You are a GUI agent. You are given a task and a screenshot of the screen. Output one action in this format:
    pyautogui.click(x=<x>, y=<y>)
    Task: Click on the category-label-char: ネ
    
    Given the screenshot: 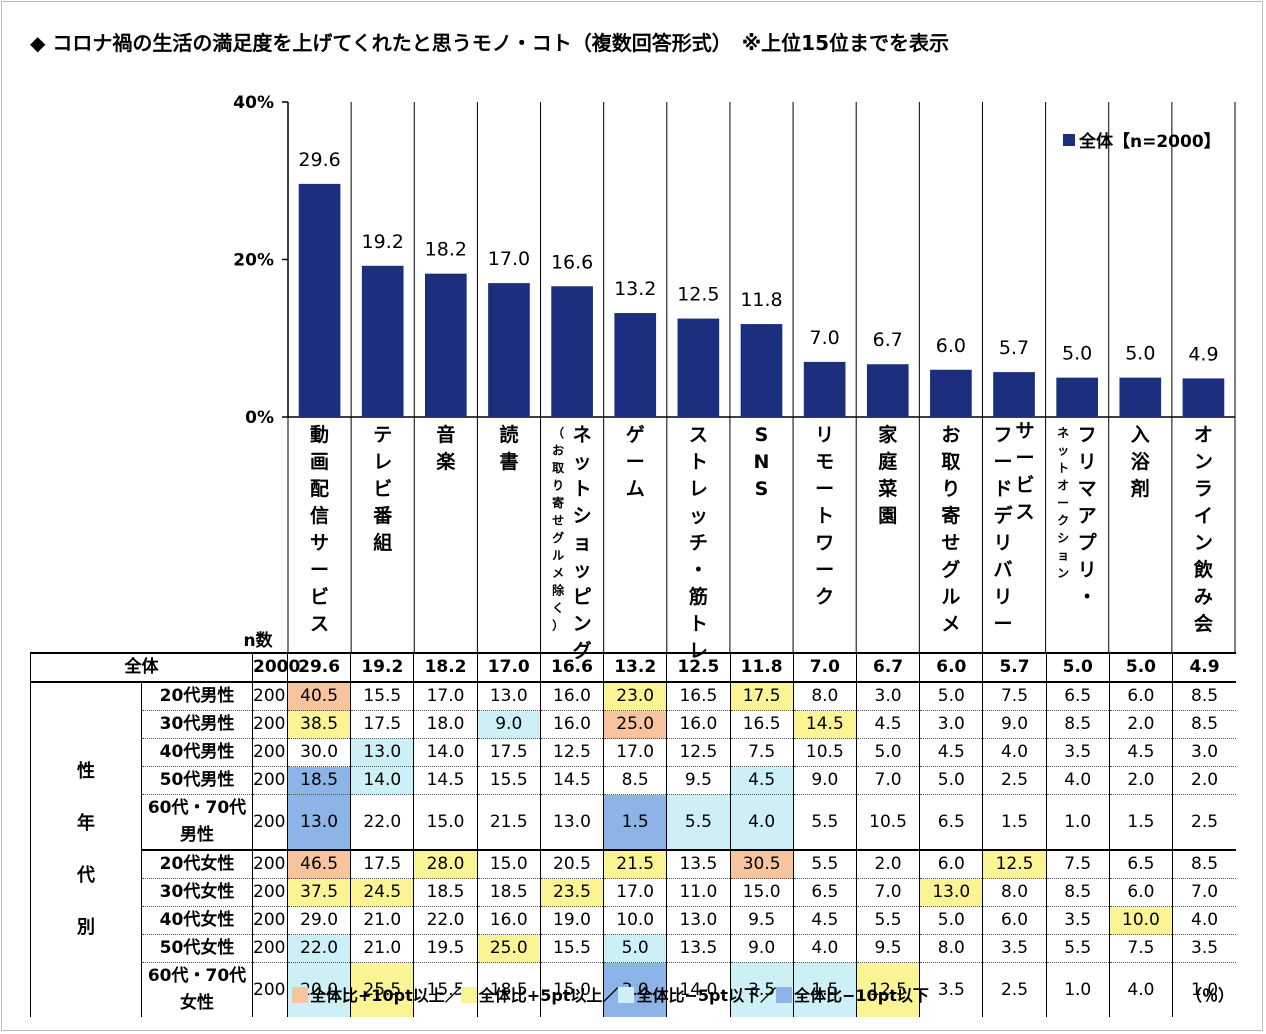 What is the action you would take?
    pyautogui.click(x=582, y=435)
    